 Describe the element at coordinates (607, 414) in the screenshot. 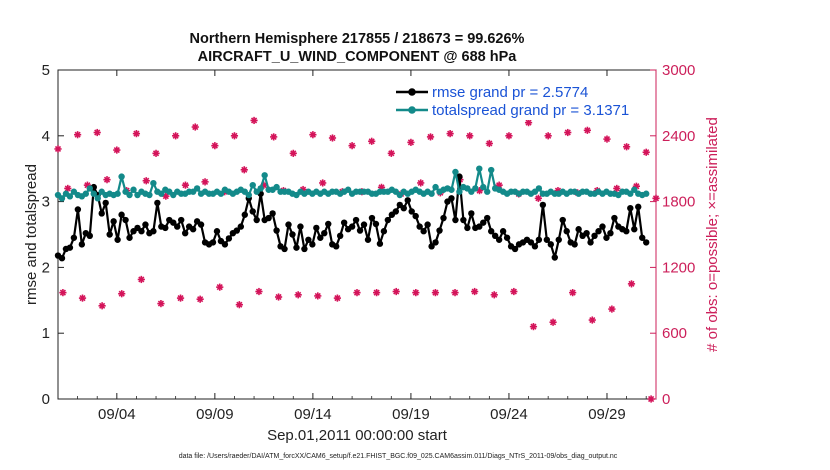

I see `x-tick-label: 09/29` at that location.